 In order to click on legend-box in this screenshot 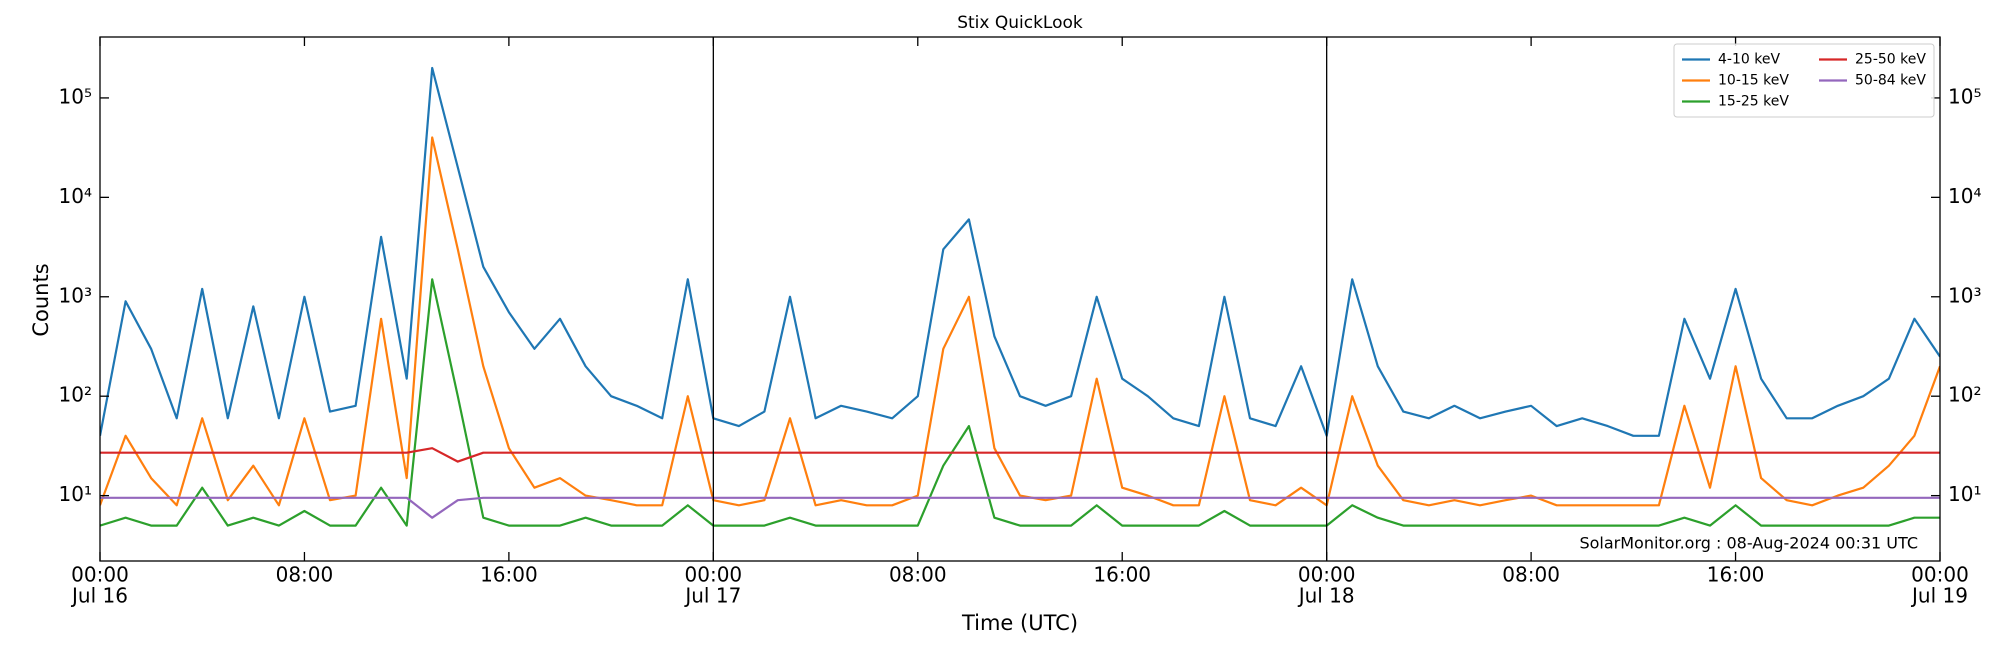, I will do `click(1804, 80)`.